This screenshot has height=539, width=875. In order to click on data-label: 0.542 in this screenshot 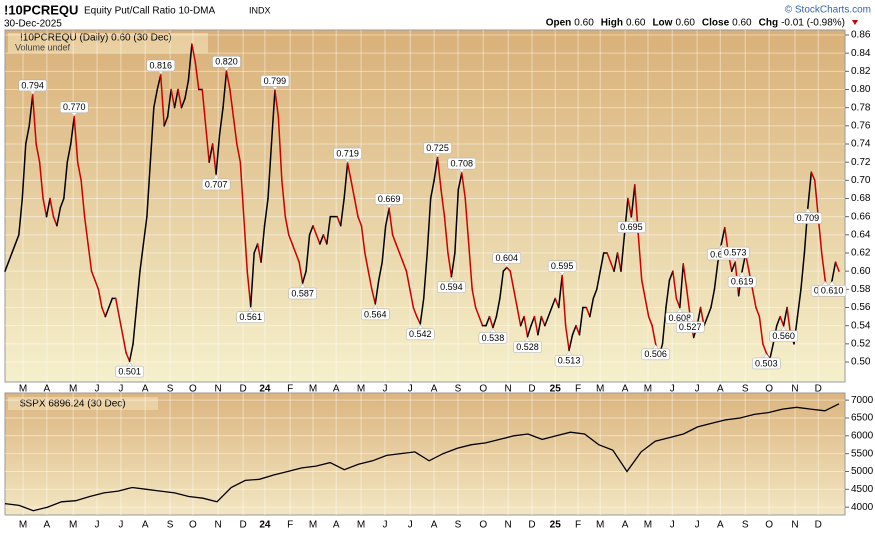, I will do `click(420, 334)`.